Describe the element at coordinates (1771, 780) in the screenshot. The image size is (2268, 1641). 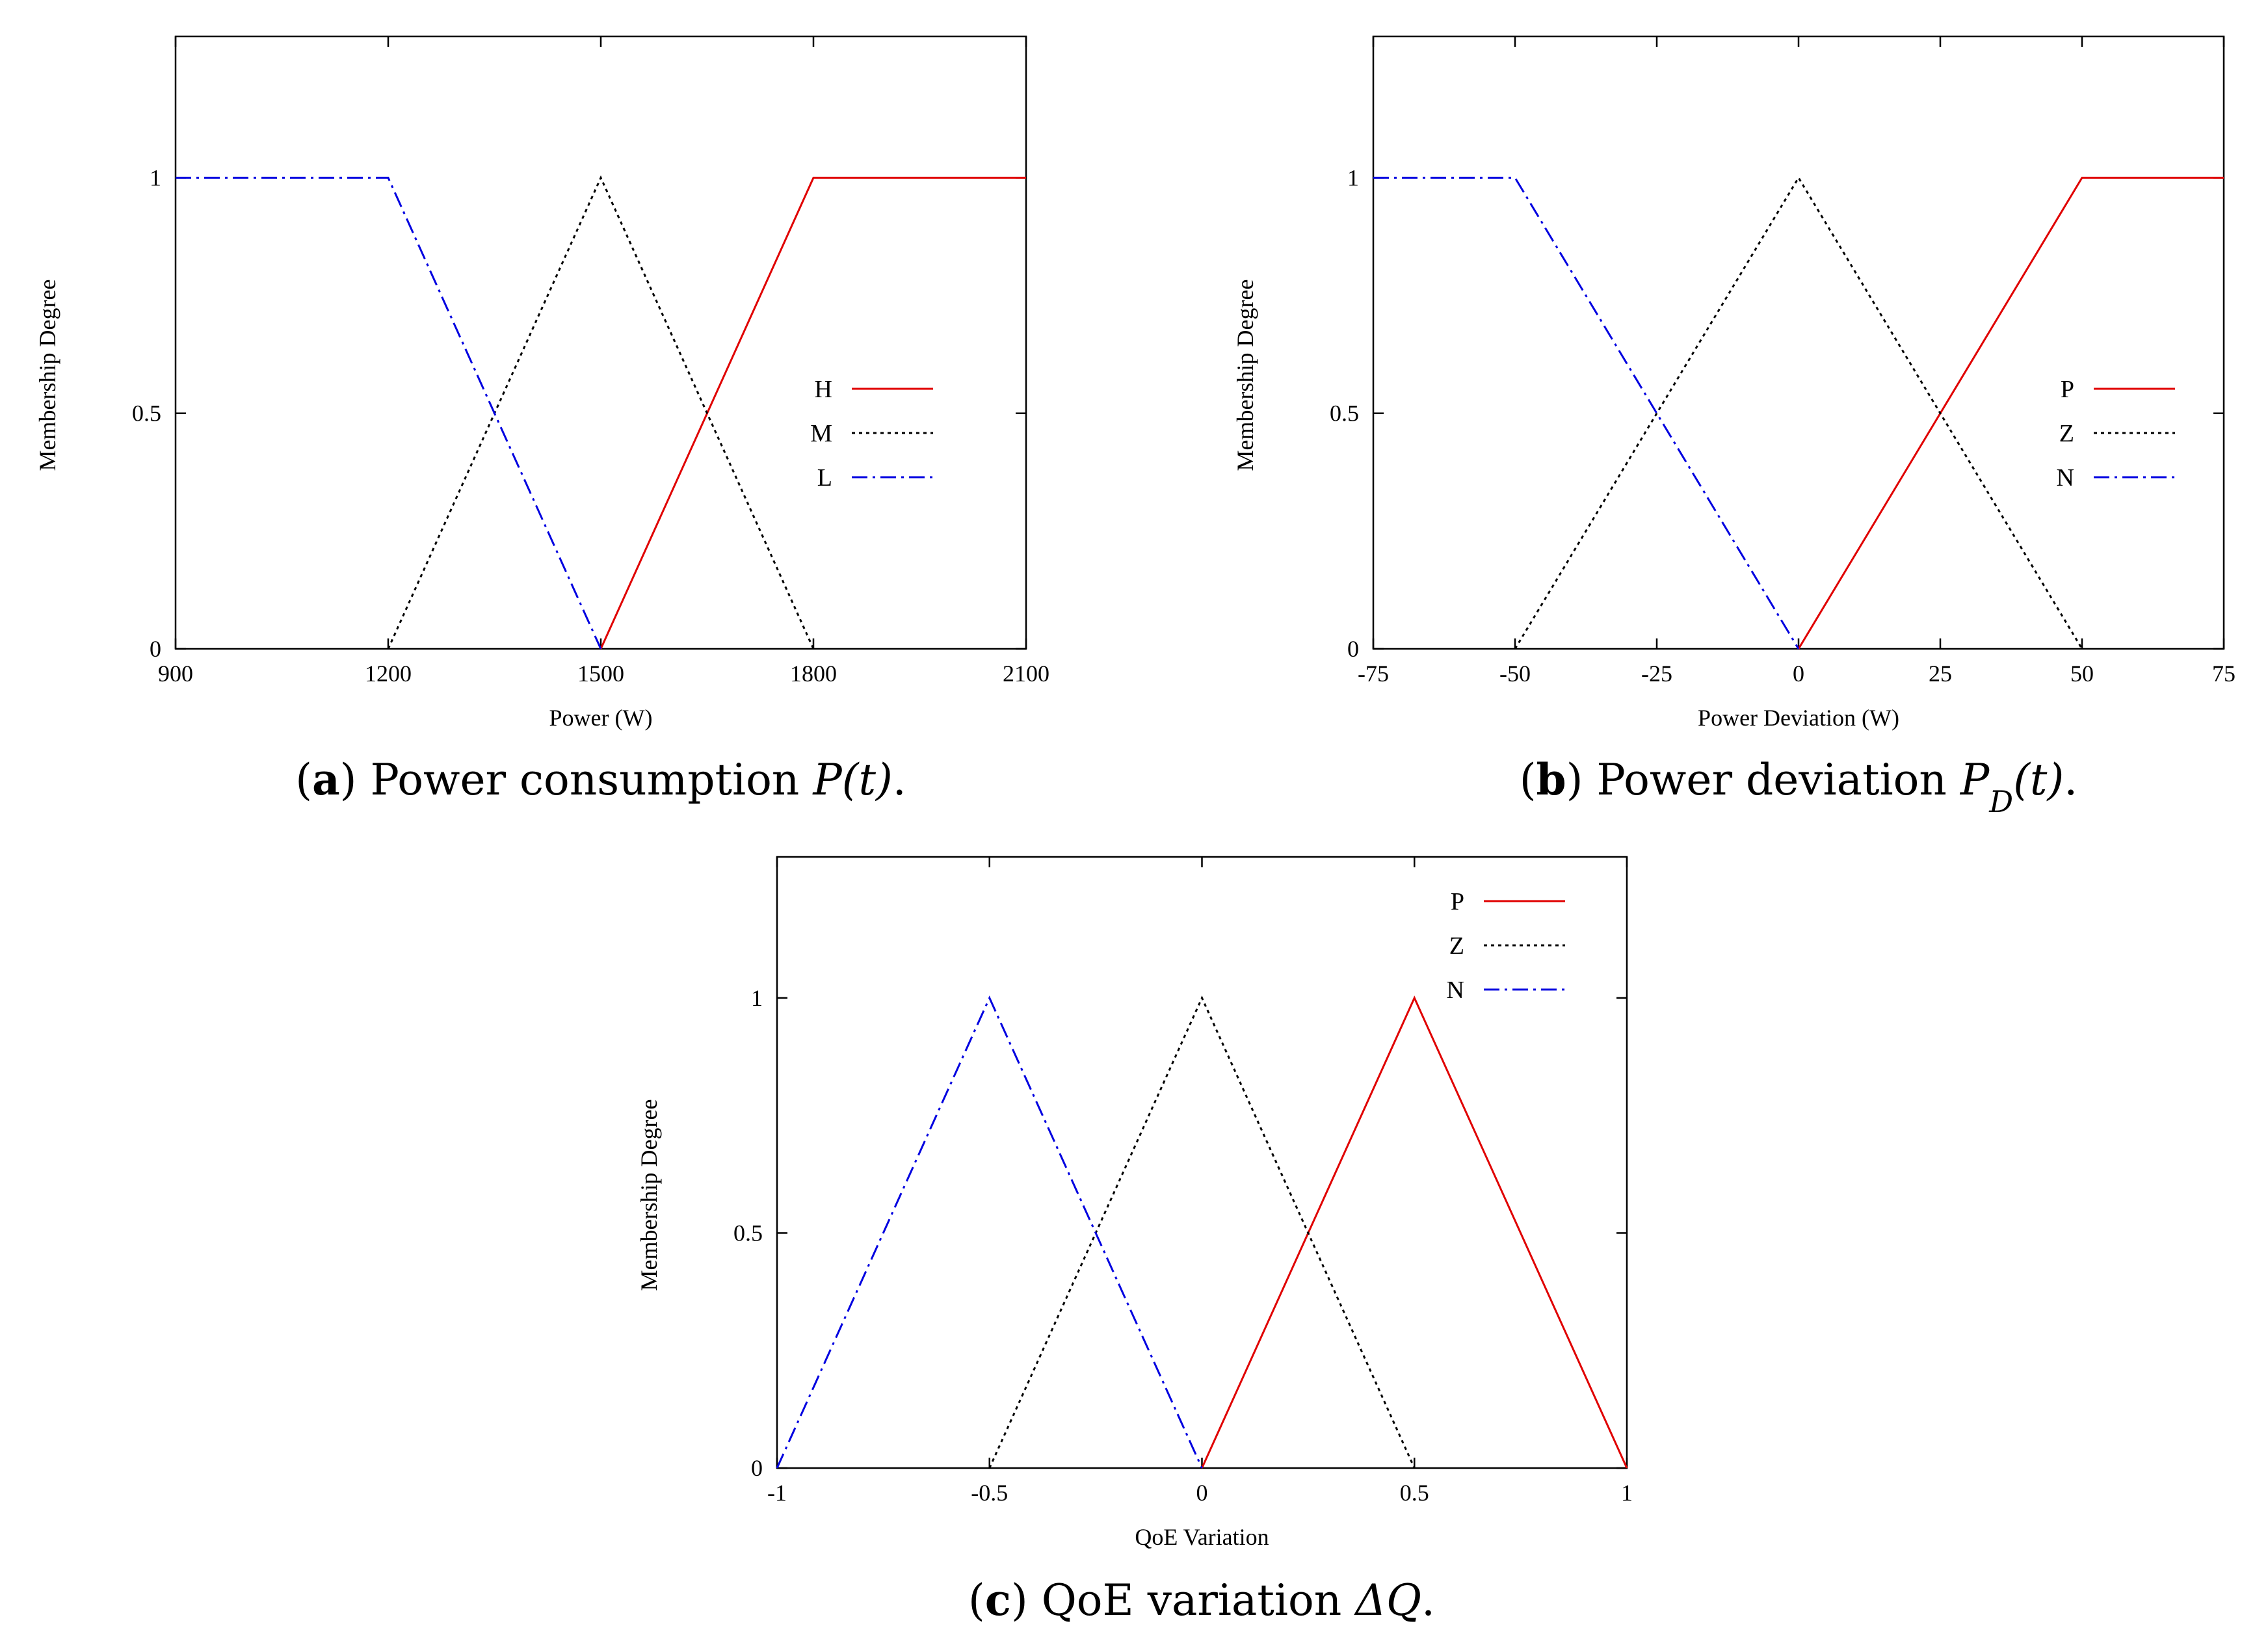
I see `caption-text: Power deviation` at that location.